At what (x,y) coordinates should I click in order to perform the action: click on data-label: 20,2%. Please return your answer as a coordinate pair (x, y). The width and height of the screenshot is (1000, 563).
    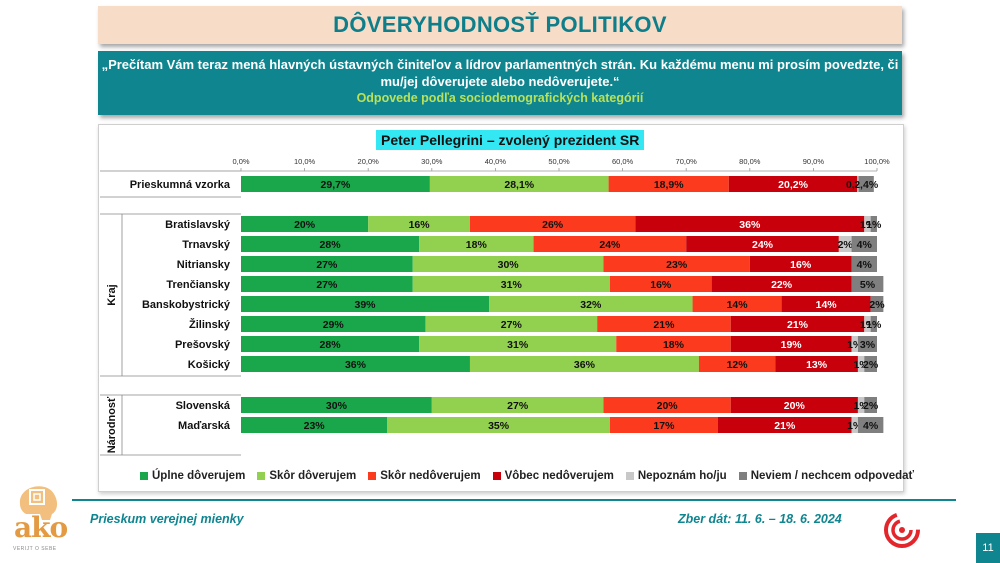
    Looking at the image, I should click on (793, 185).